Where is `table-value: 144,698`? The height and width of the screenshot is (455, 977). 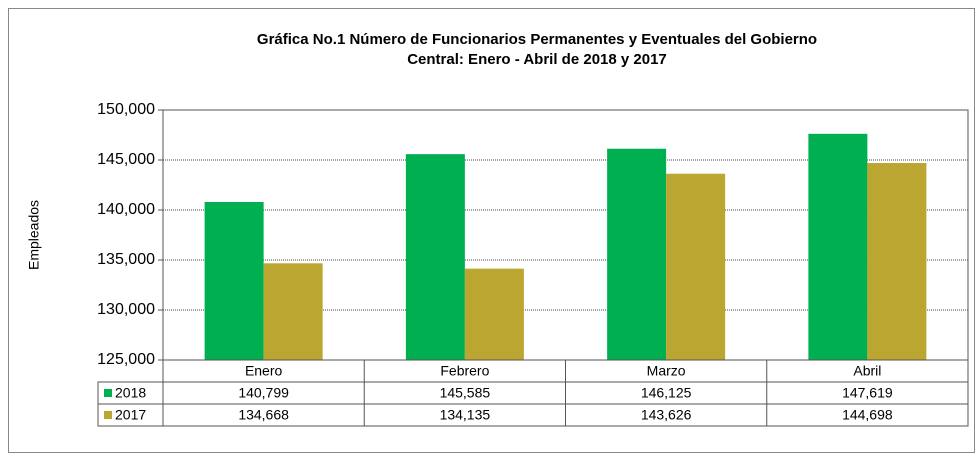
table-value: 144,698 is located at coordinates (867, 415).